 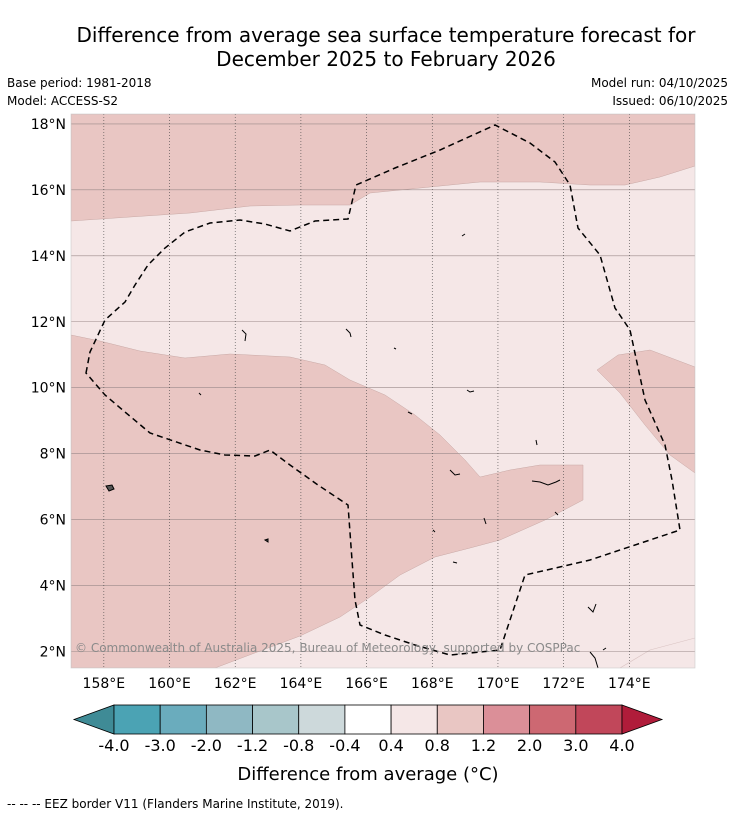 I want to click on longitude-label: 160°E, so click(x=169, y=684).